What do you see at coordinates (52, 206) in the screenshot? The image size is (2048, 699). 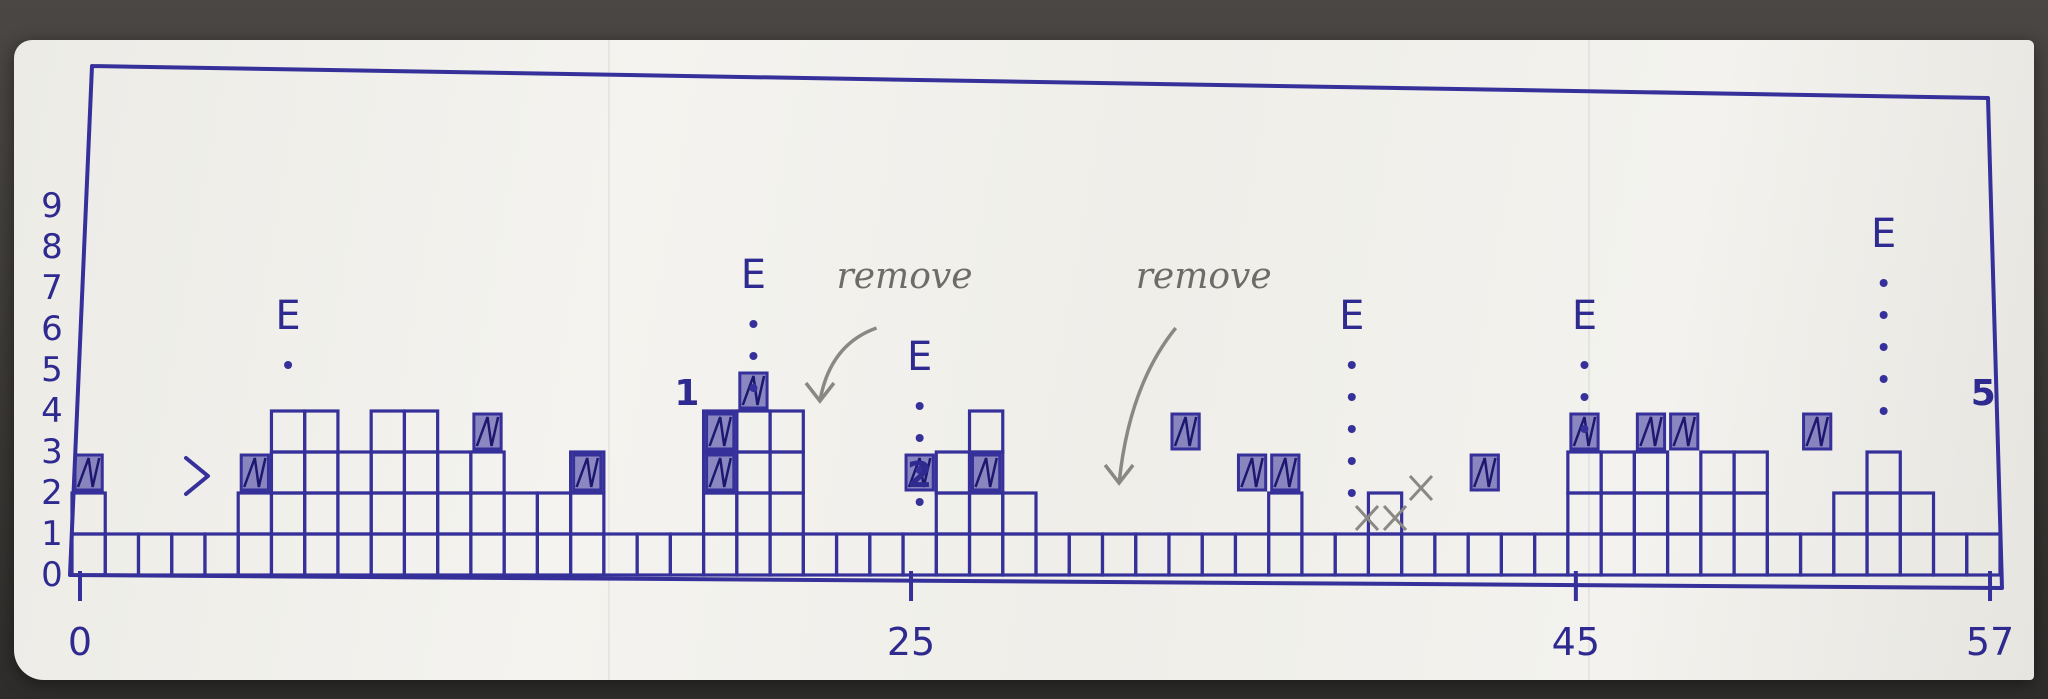 I see `y-tick-label: 9` at bounding box center [52, 206].